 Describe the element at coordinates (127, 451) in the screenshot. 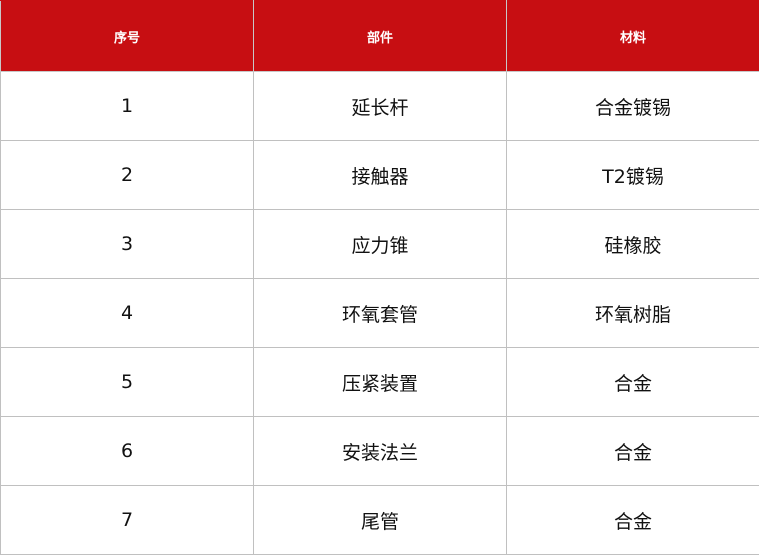

I see `cell-index: 6` at that location.